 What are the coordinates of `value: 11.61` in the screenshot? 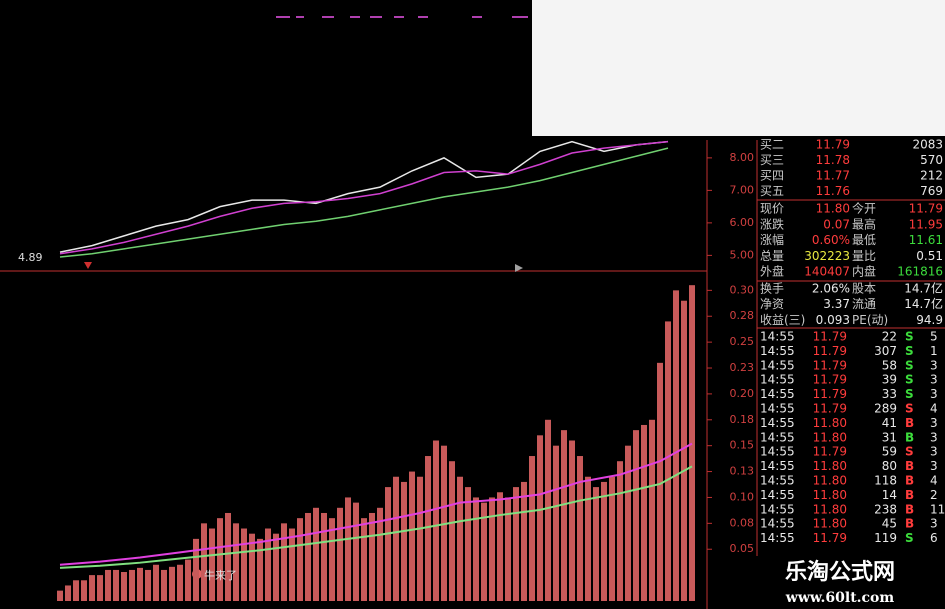 It's located at (926, 240).